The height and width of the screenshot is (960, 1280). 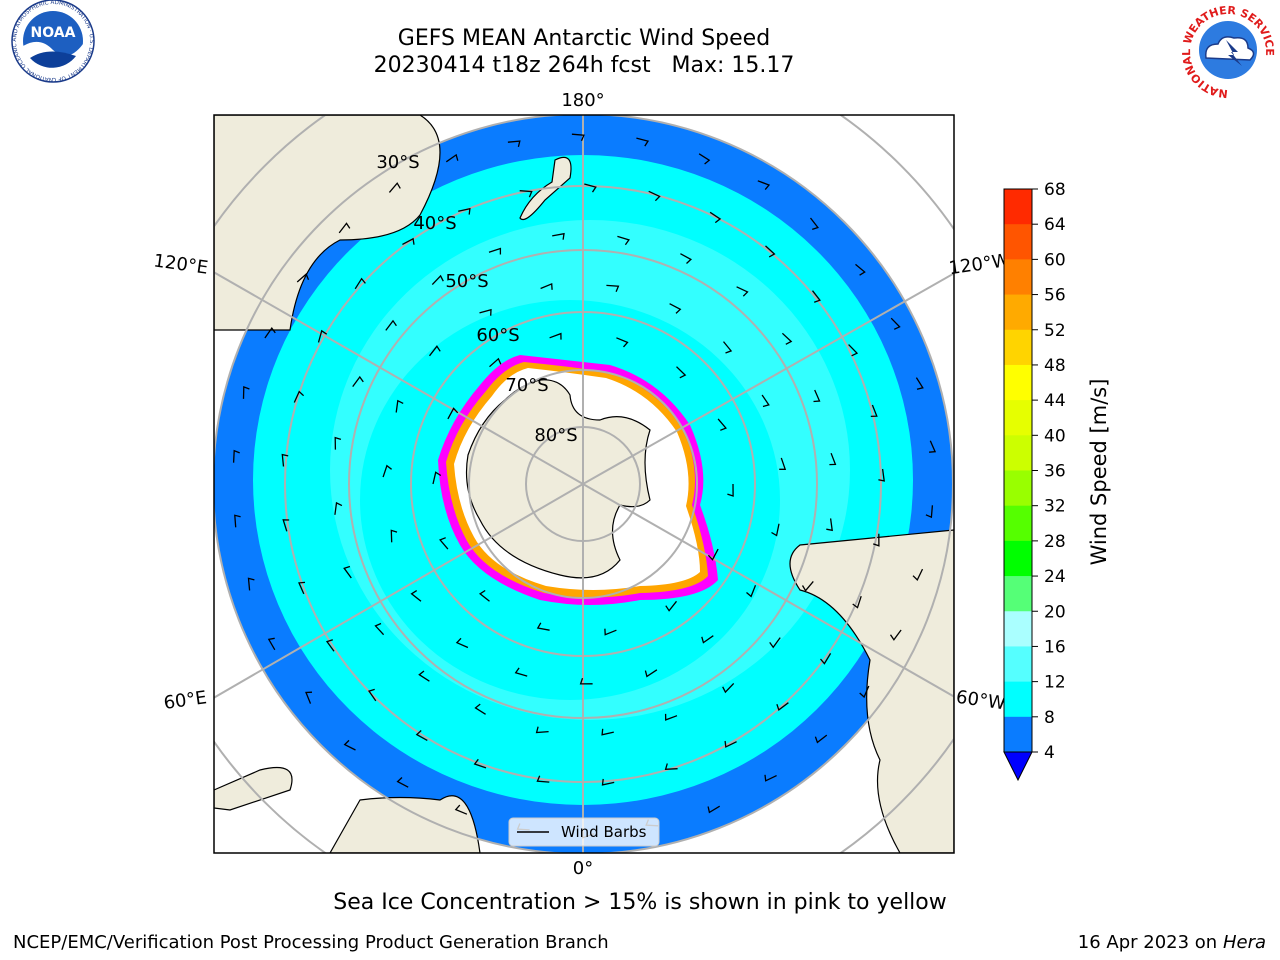 I want to click on colorbar-tick-label: 12, so click(x=1055, y=683).